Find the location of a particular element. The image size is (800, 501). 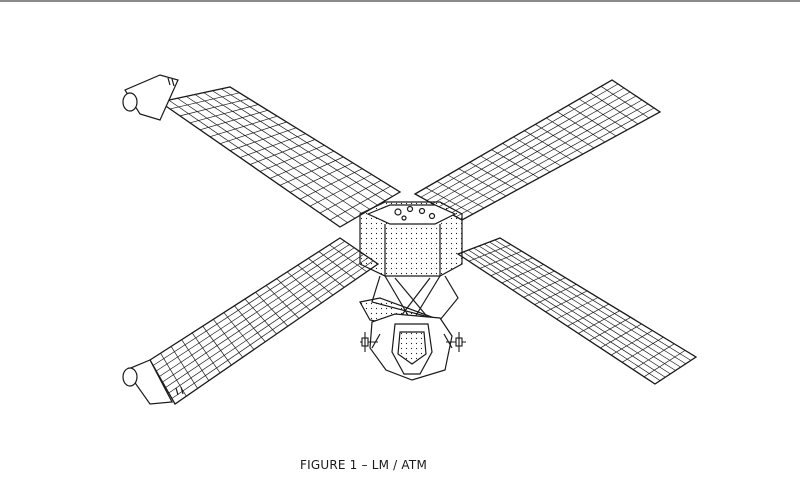

rcs-thruster-left is located at coordinates (369, 342).